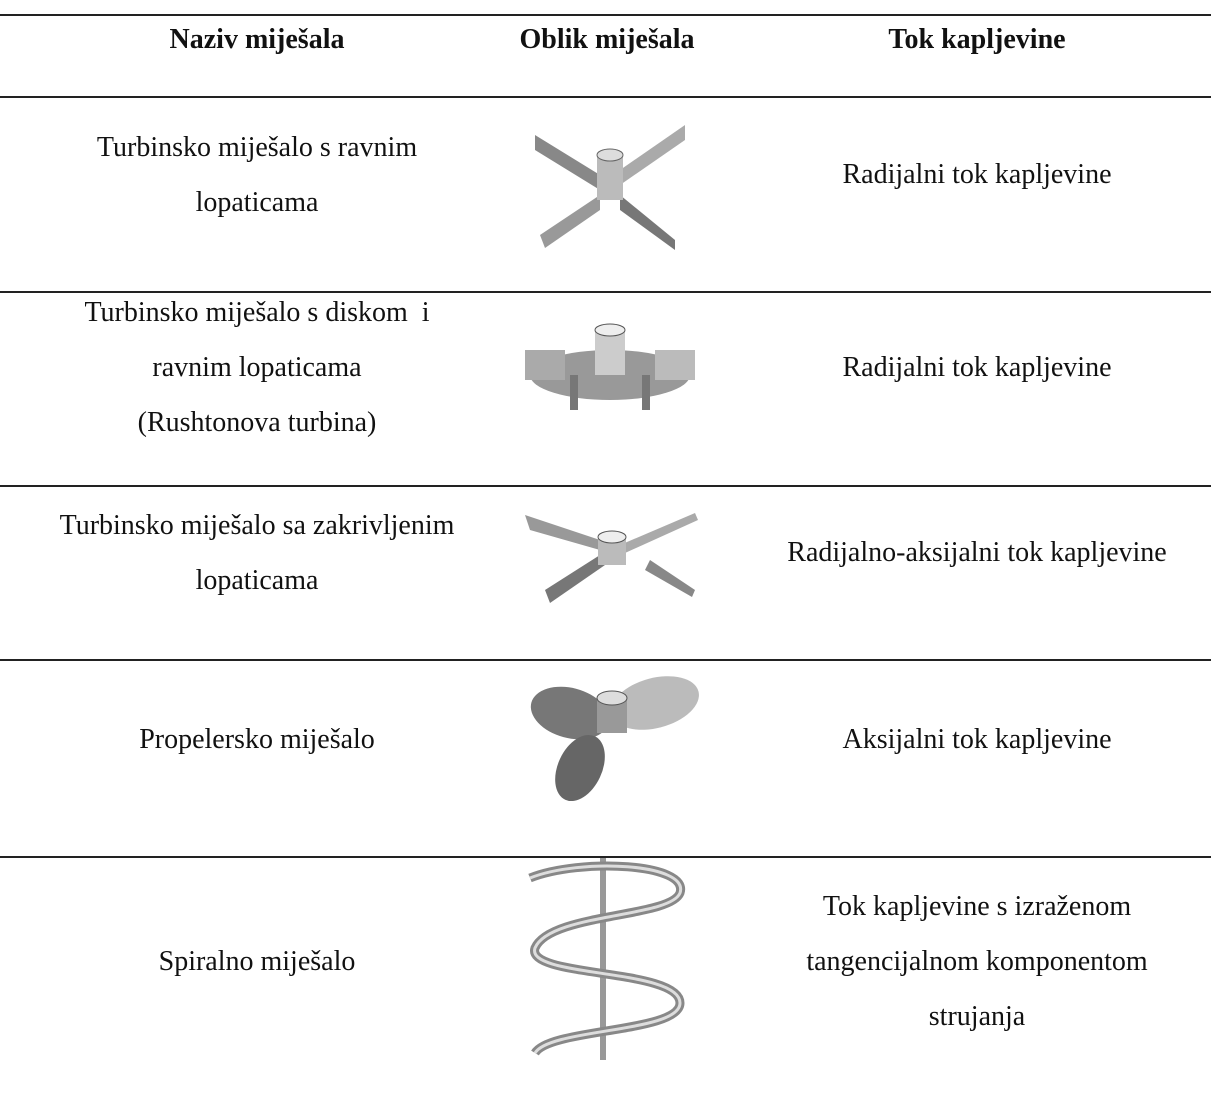  I want to click on propeller-image, so click(614, 739).